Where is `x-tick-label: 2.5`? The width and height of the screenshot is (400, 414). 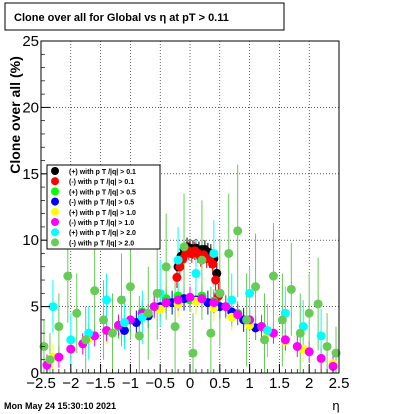
x-tick-label: 2.5 is located at coordinates (339, 383).